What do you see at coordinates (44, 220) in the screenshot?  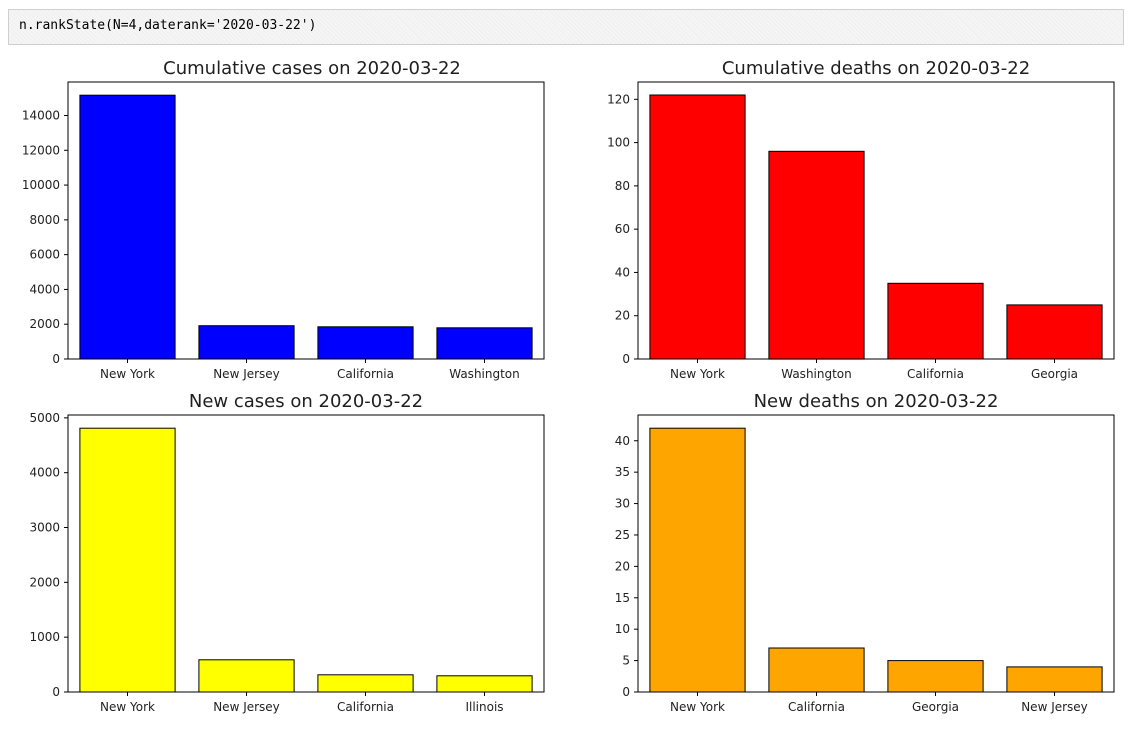 I see `y-tick-label: 8000` at bounding box center [44, 220].